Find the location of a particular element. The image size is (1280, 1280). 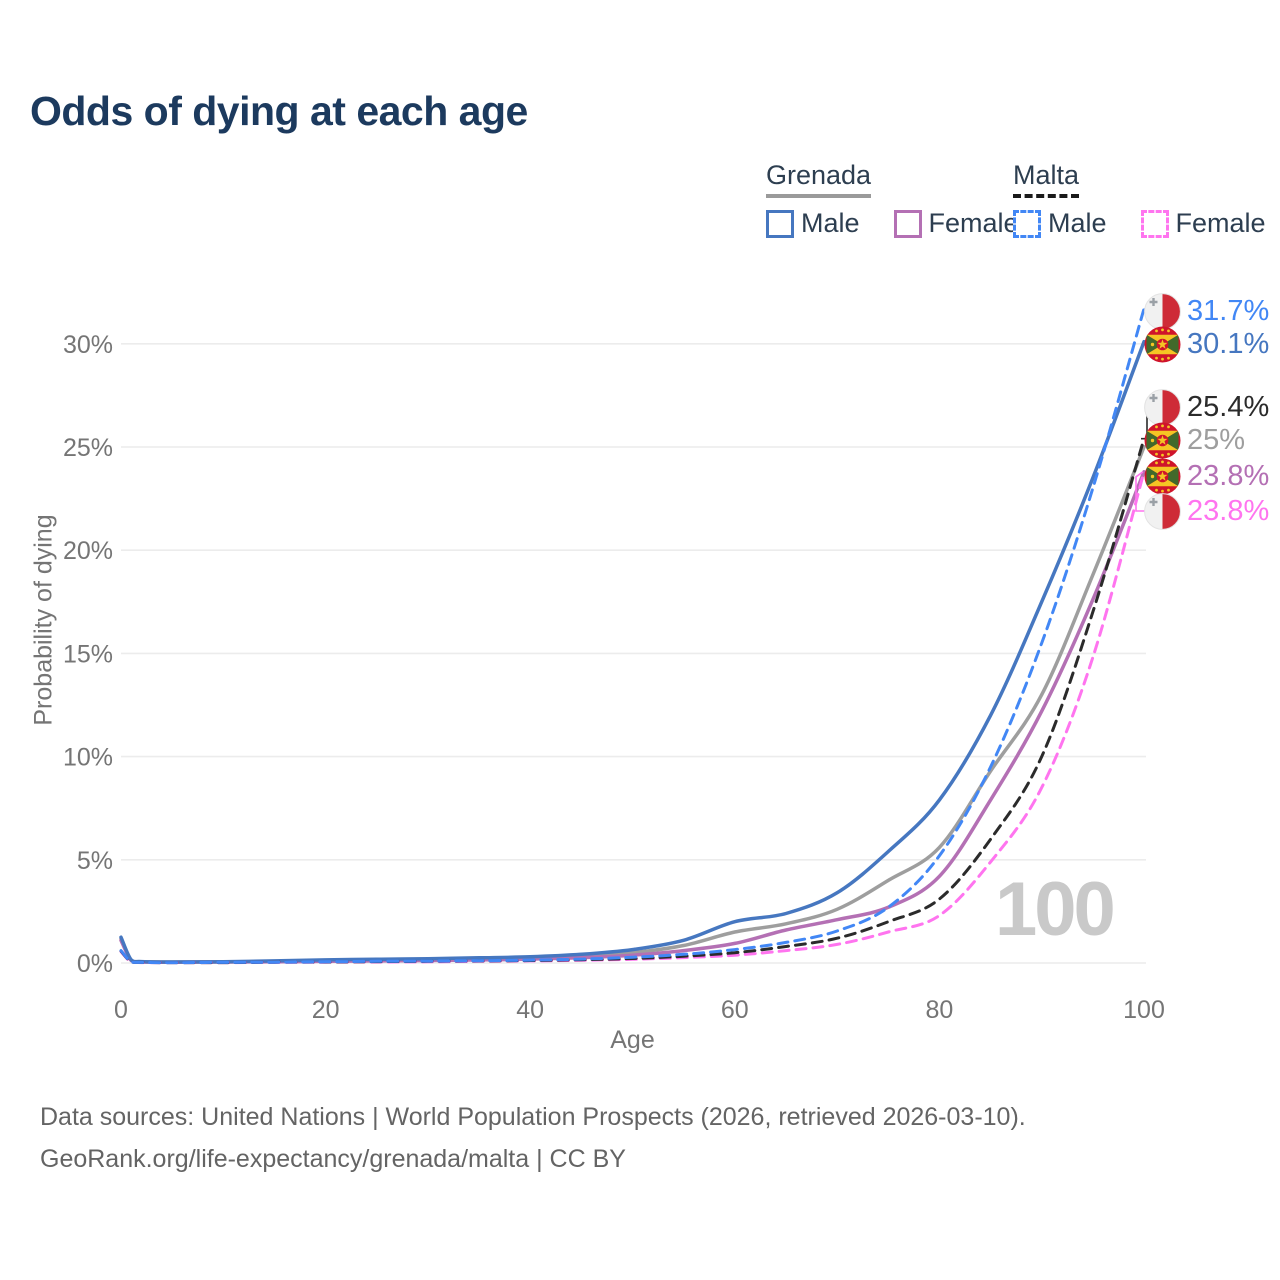

y-tick-label: 30% is located at coordinates (88, 345).